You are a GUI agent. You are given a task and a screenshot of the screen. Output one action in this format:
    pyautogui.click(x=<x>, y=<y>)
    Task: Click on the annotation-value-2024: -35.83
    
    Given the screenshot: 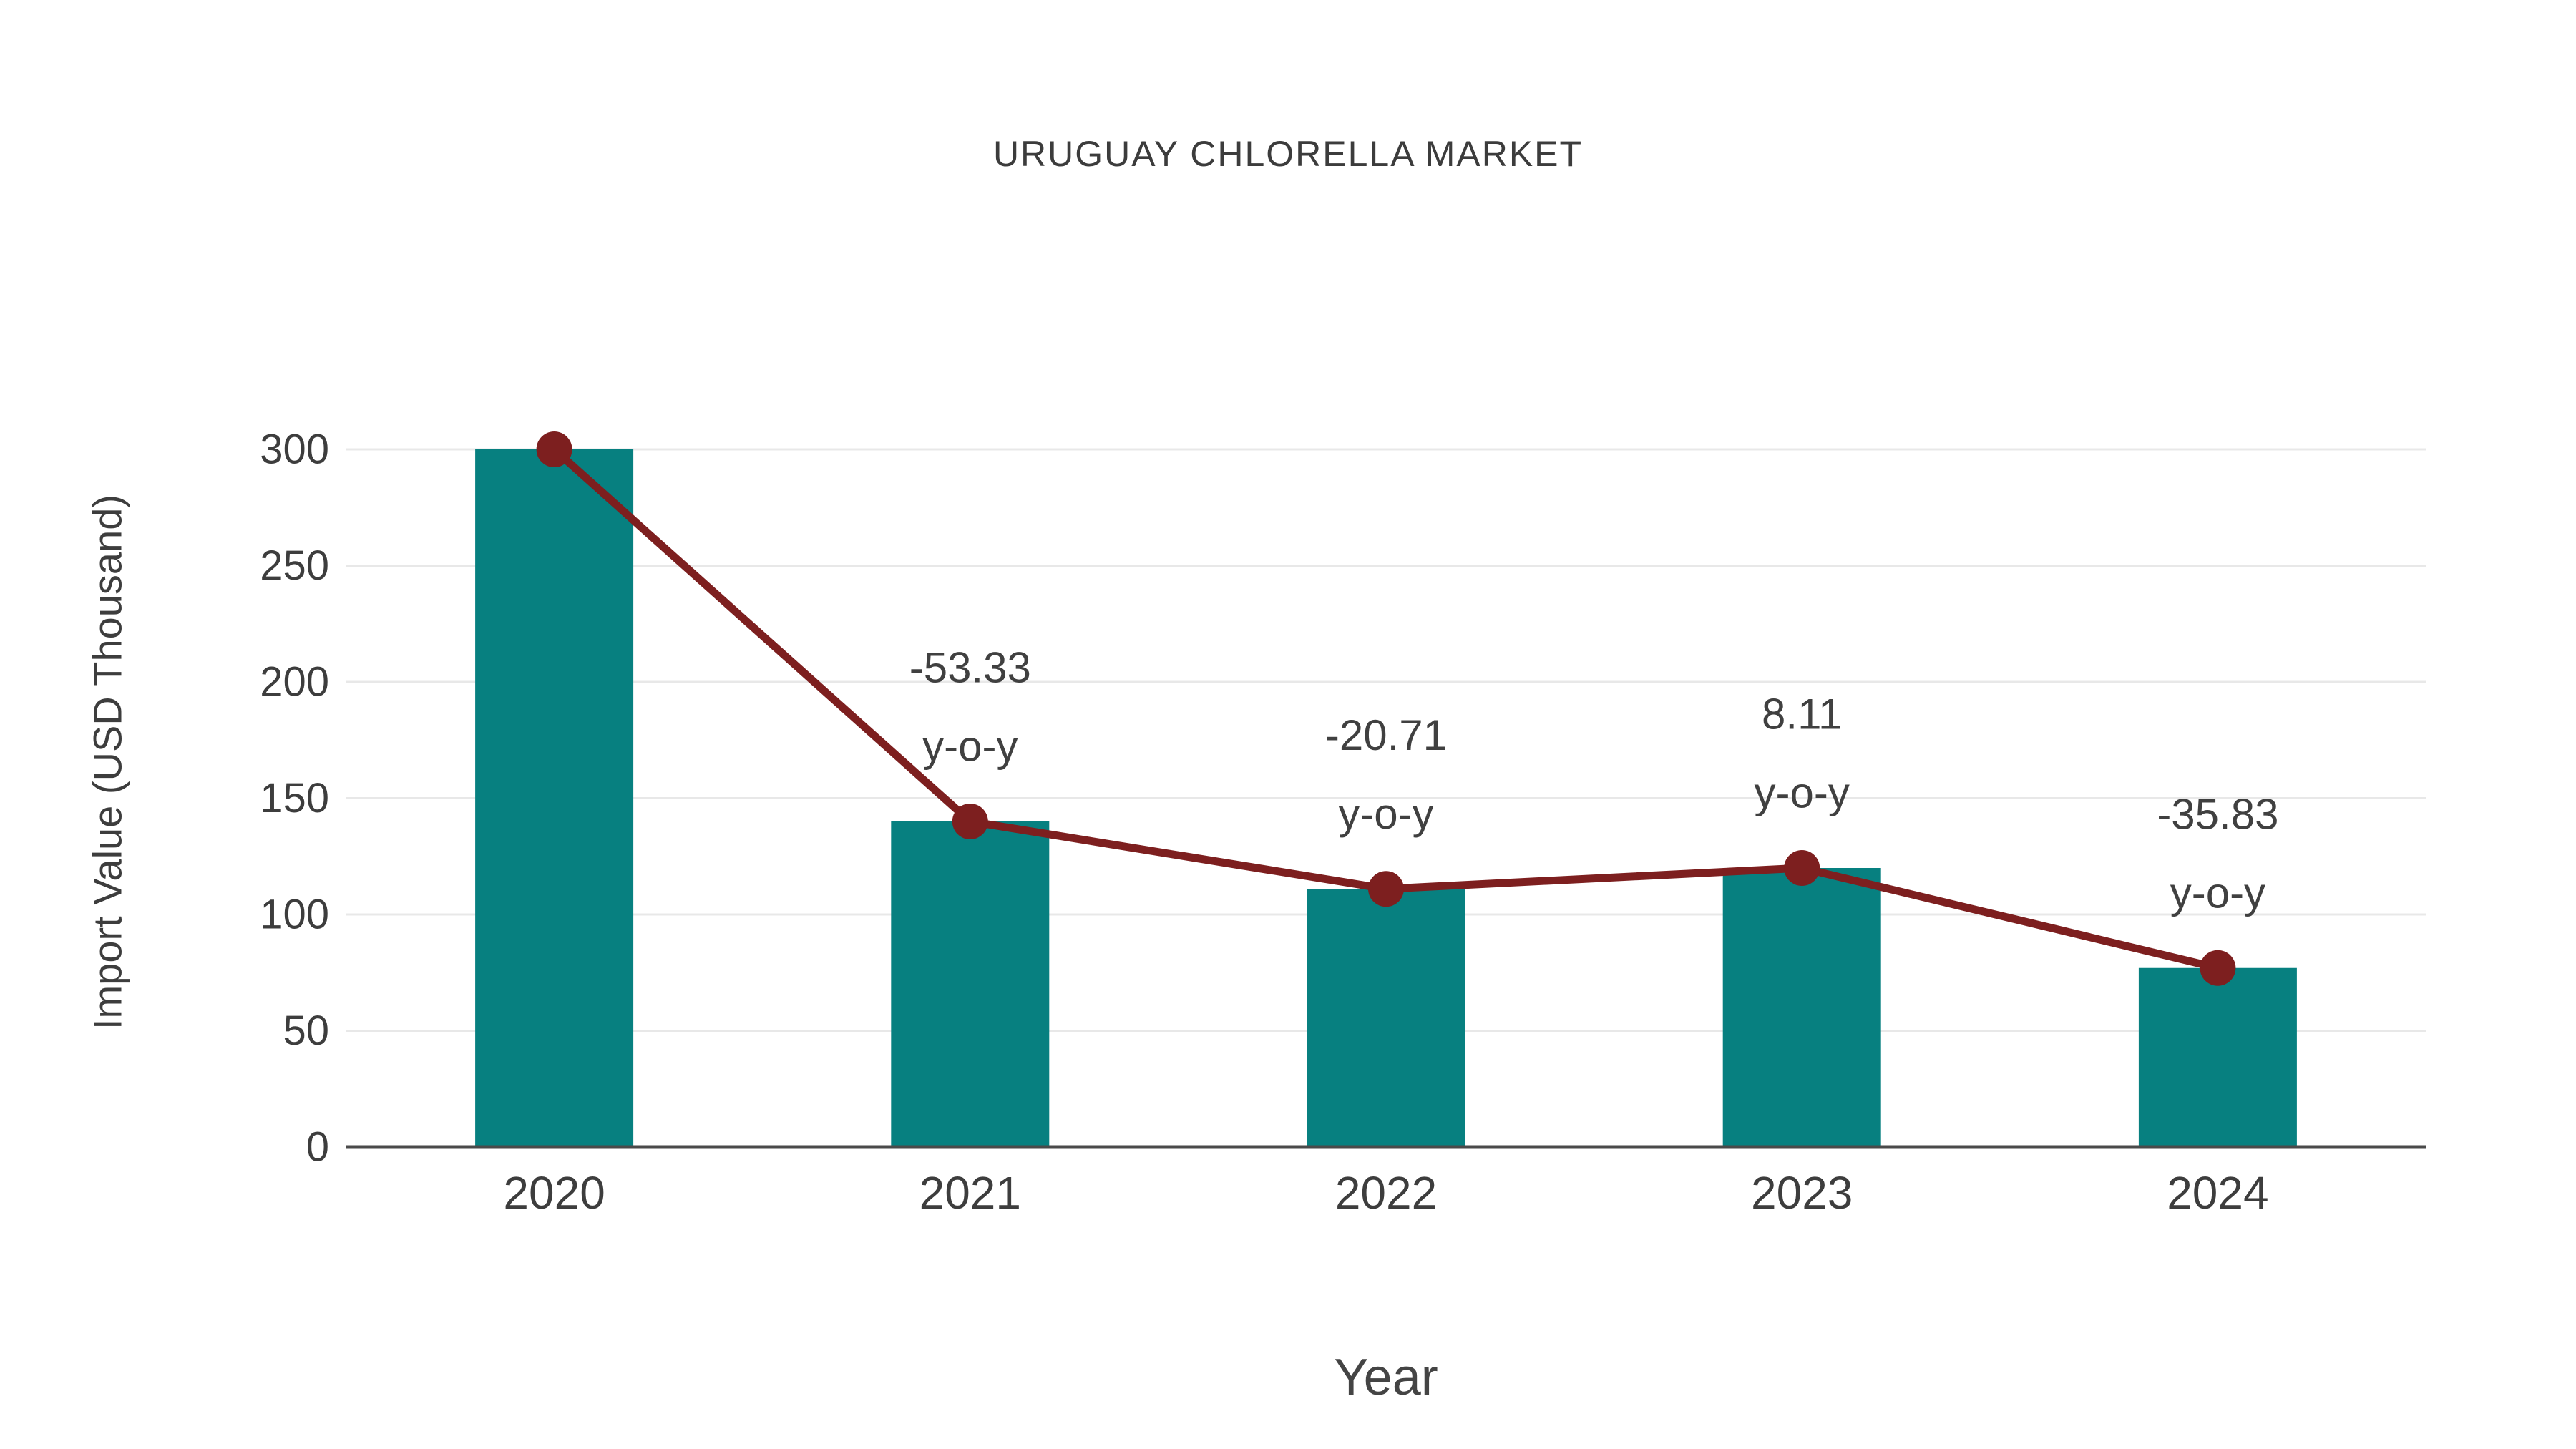 What is the action you would take?
    pyautogui.click(x=2217, y=814)
    